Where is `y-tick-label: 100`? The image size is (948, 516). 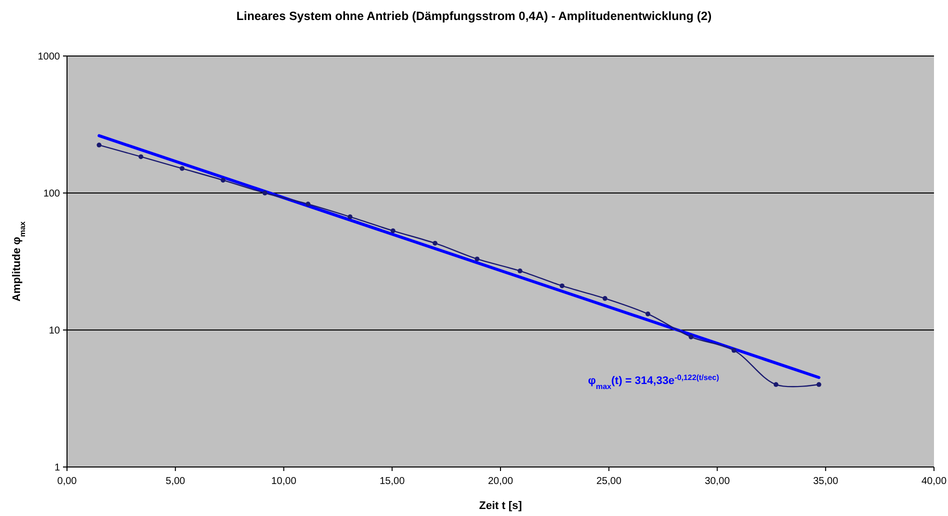
y-tick-label: 100 is located at coordinates (51, 194).